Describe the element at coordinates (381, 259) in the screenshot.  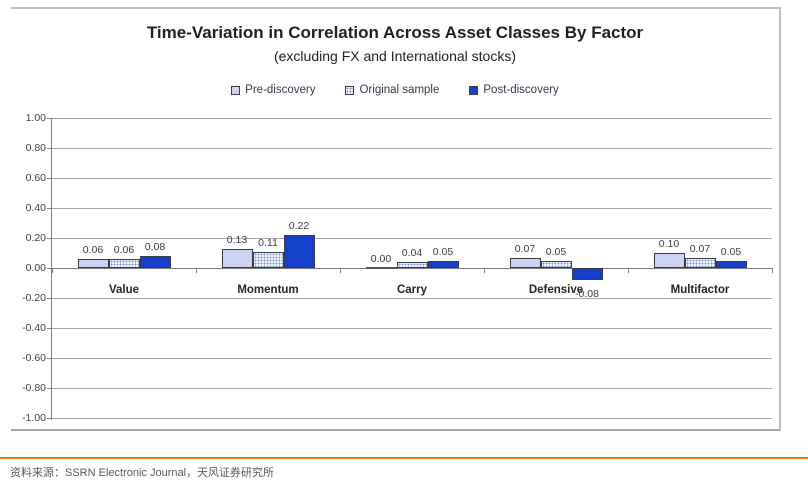
I see `bar-value-label: 0.00` at that location.